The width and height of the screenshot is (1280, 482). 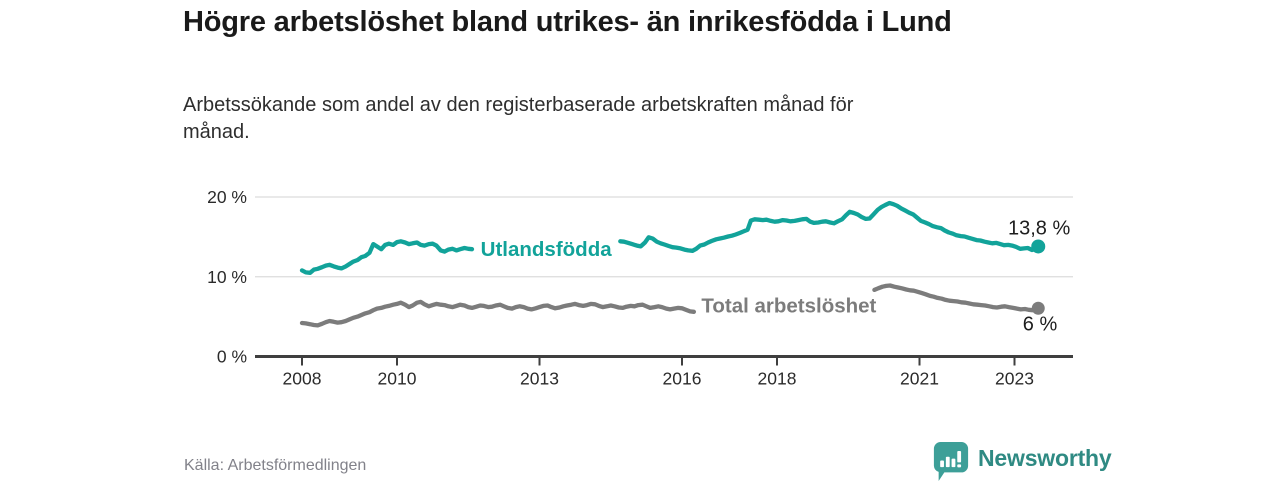 What do you see at coordinates (777, 379) in the screenshot?
I see `x-tick-label: 2018` at bounding box center [777, 379].